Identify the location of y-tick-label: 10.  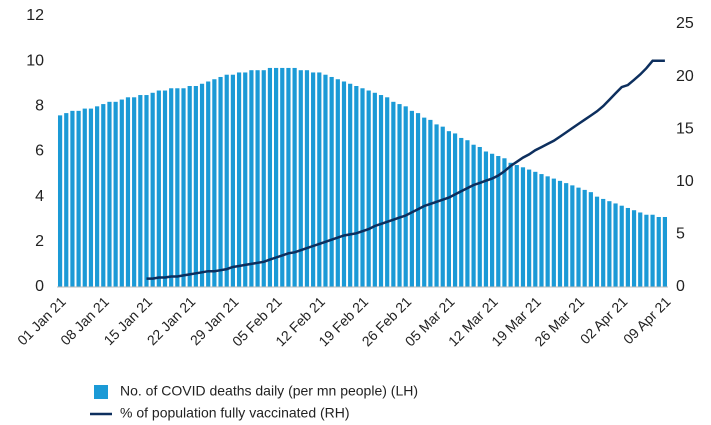
(35, 60).